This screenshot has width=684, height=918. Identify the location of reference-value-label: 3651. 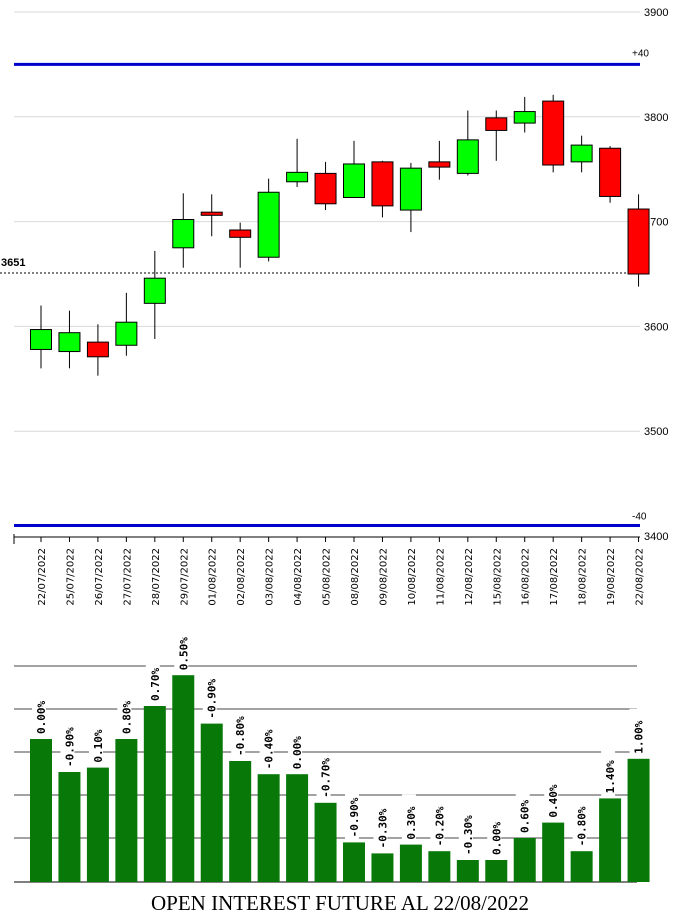
(13, 263).